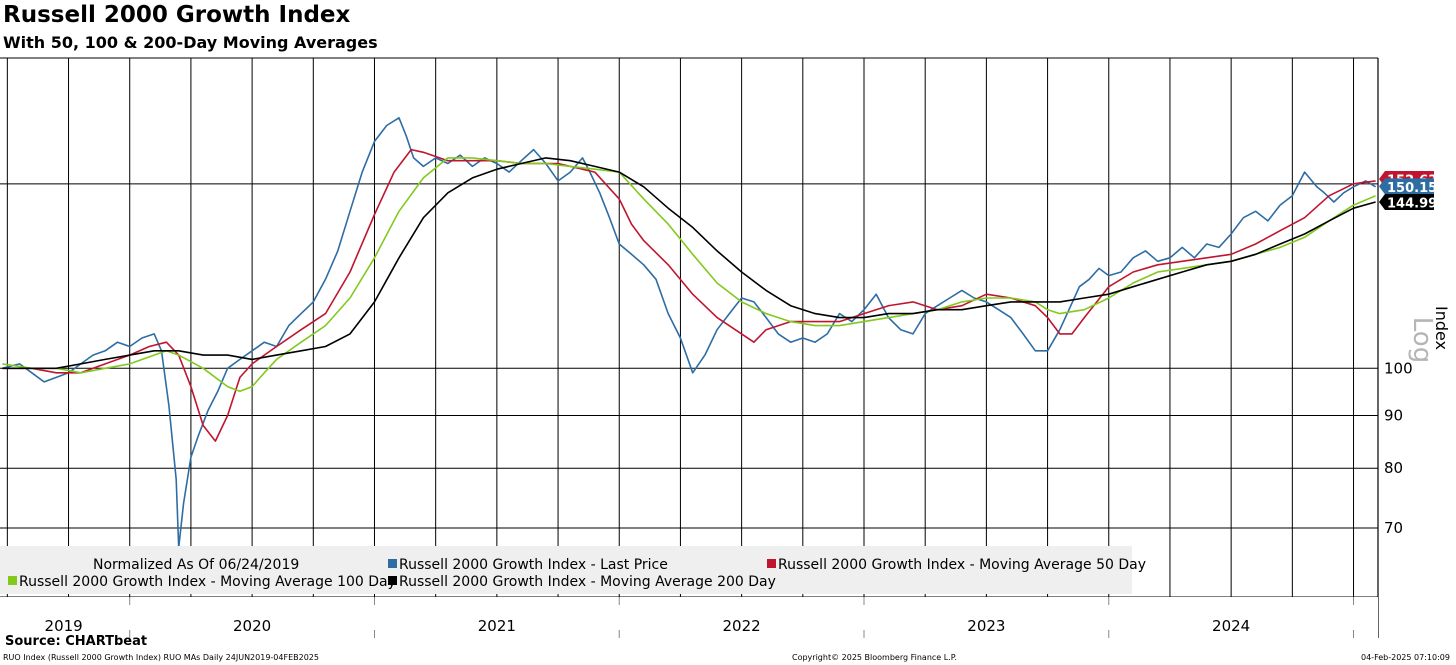 The height and width of the screenshot is (665, 1456). I want to click on legend-box, so click(566, 570).